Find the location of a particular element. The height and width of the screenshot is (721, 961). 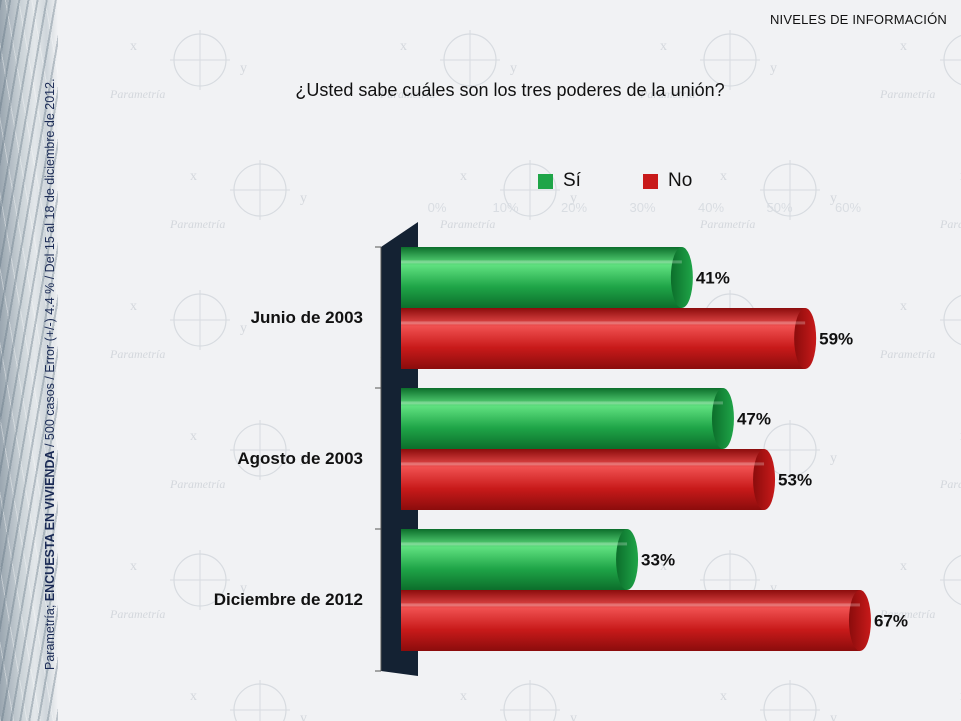

x-tick-label: 30% is located at coordinates (642, 207).